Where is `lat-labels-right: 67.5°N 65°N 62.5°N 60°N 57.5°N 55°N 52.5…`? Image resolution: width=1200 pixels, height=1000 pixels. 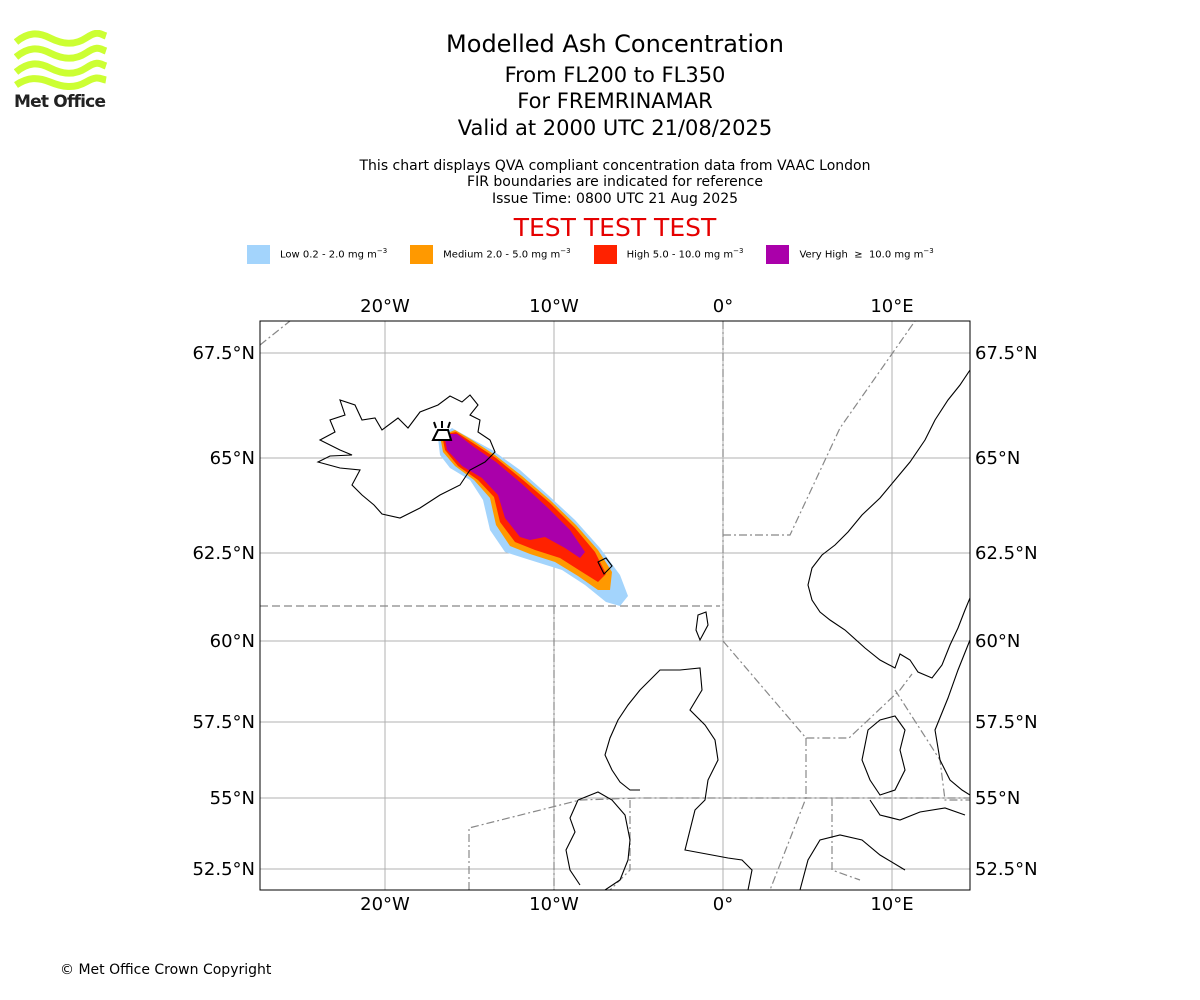 lat-labels-right: 67.5°N 65°N 62.5°N 60°N 57.5°N 55°N 52.5… is located at coordinates (1006, 611).